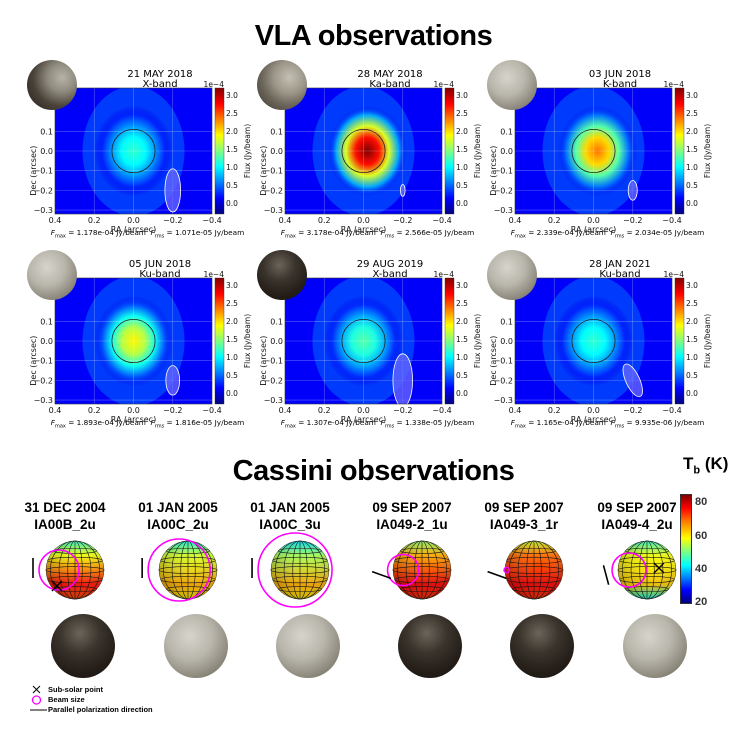 The height and width of the screenshot is (733, 747). Describe the element at coordinates (363, 151) in the screenshot. I see `axes-frame` at that location.